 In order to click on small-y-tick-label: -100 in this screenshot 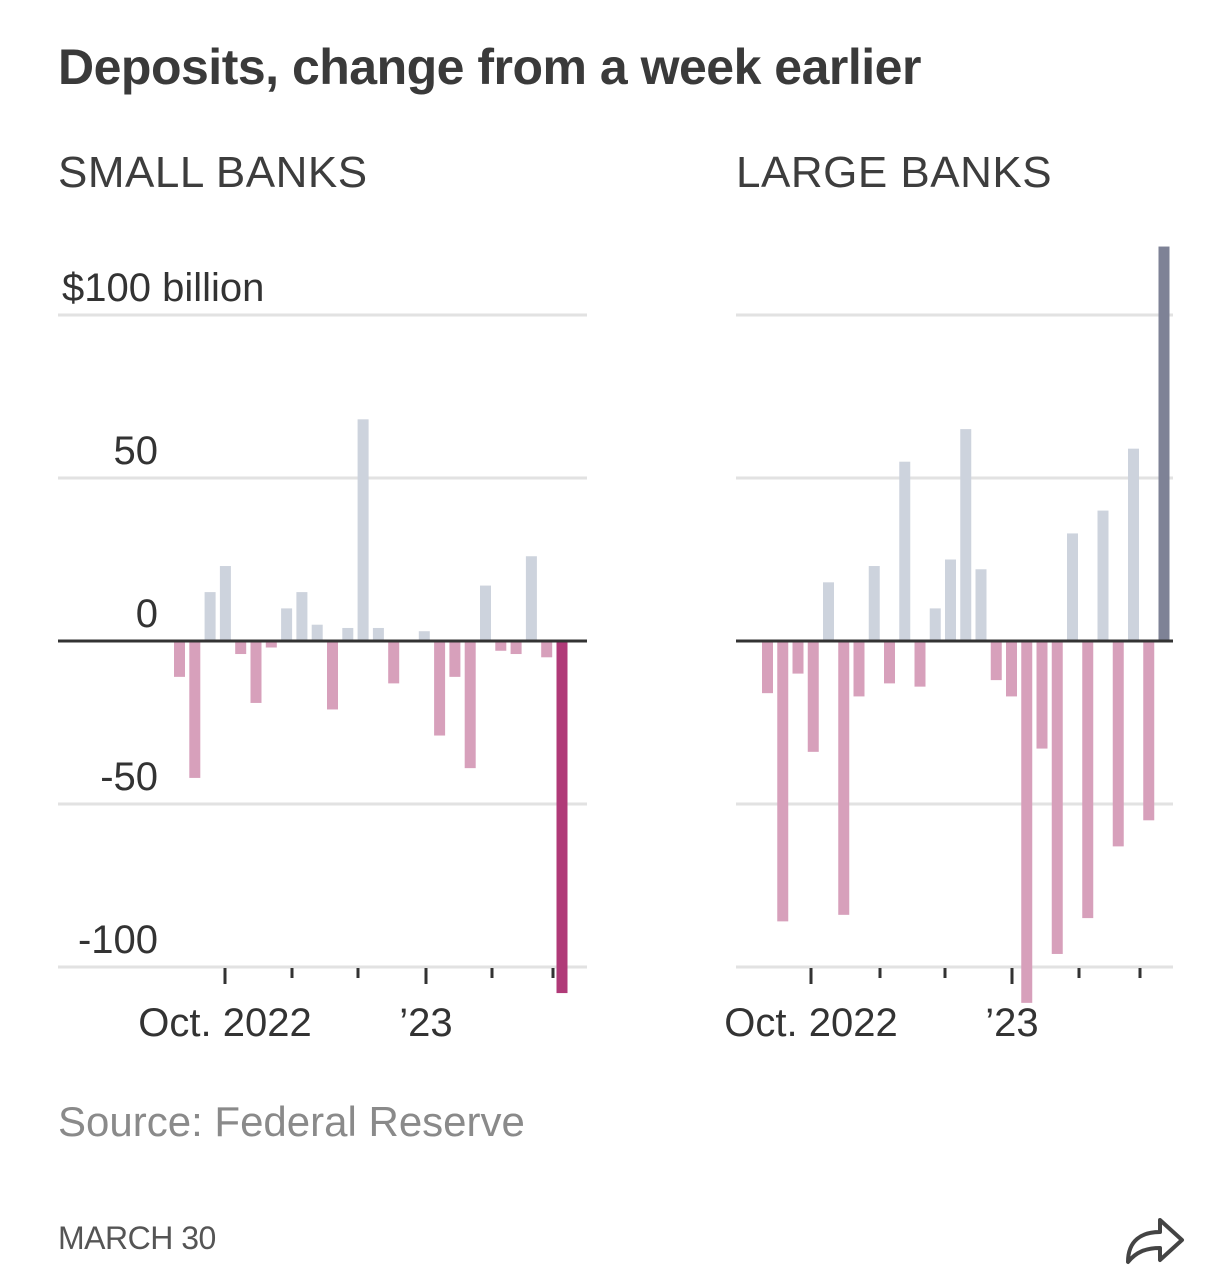, I will do `click(118, 940)`.